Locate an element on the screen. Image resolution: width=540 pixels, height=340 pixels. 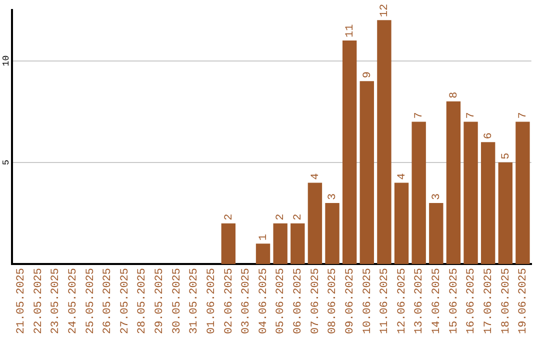
x-tick-label: 08.06.2025 is located at coordinates (333, 301).